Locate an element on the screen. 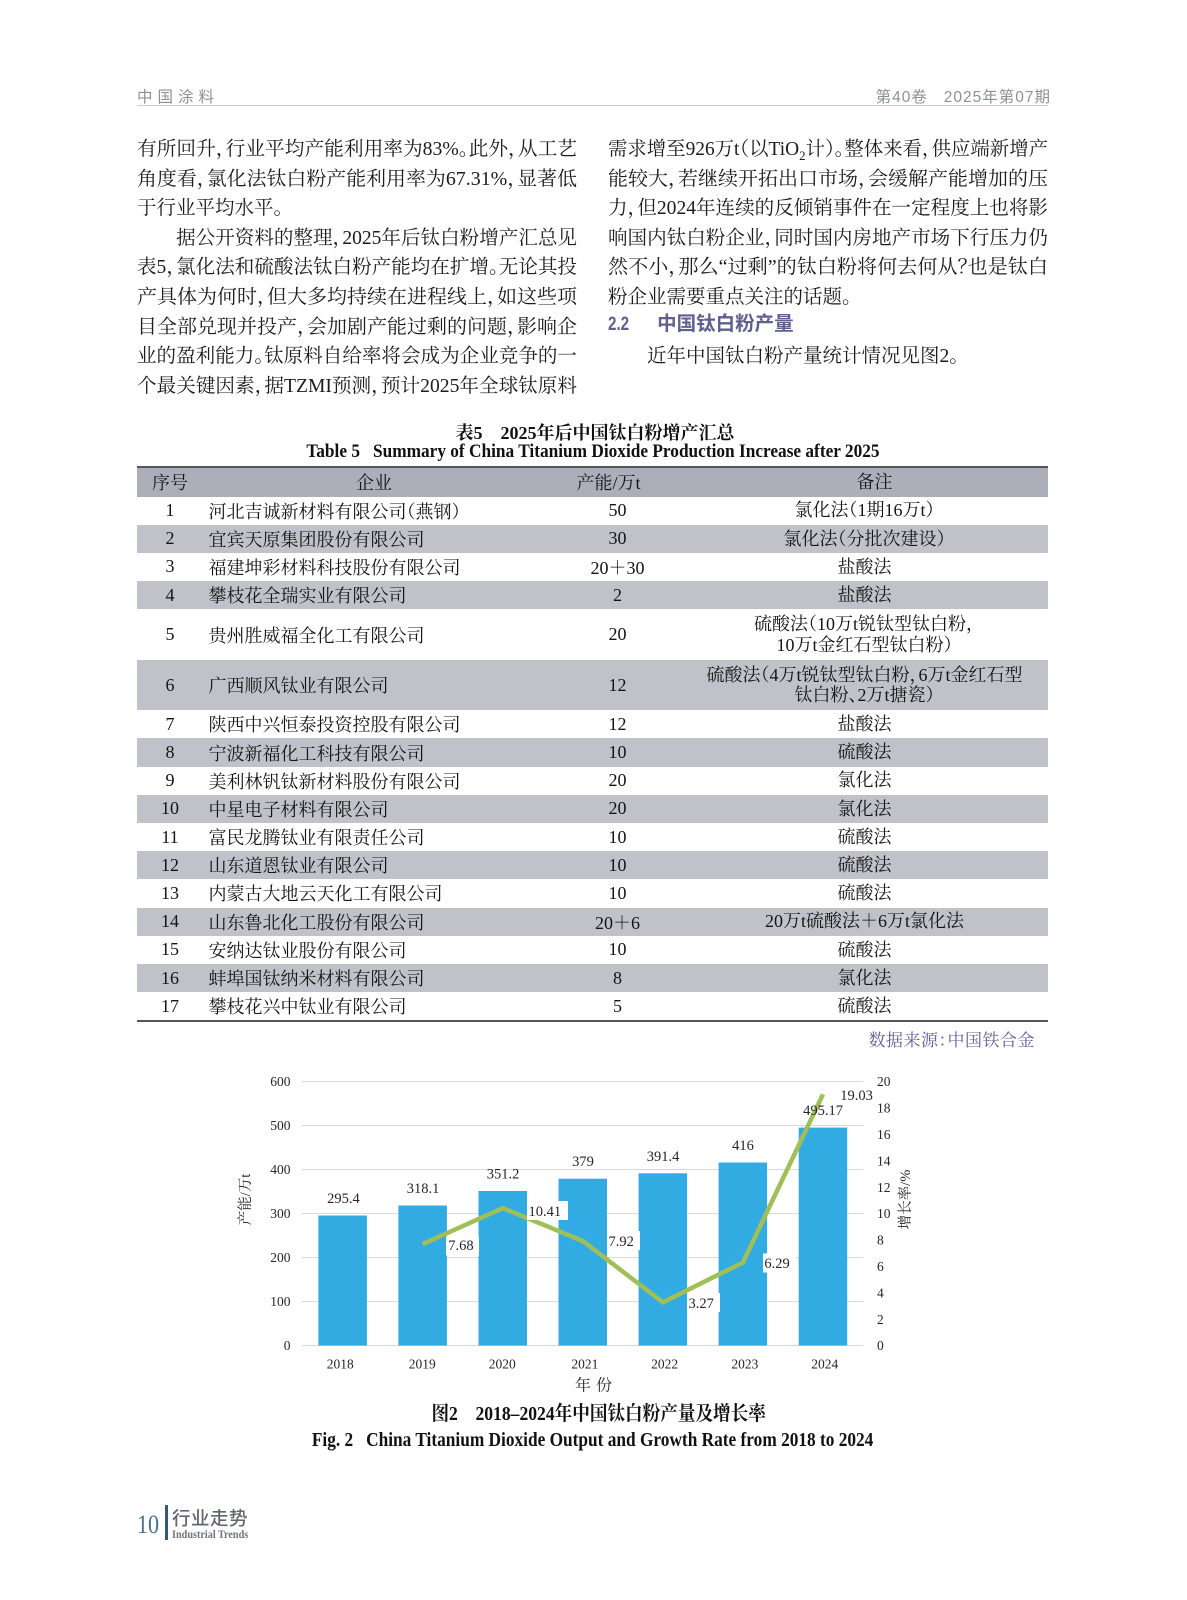 This screenshot has height=1600, width=1187. svg-text: 18 is located at coordinates (884, 1108).